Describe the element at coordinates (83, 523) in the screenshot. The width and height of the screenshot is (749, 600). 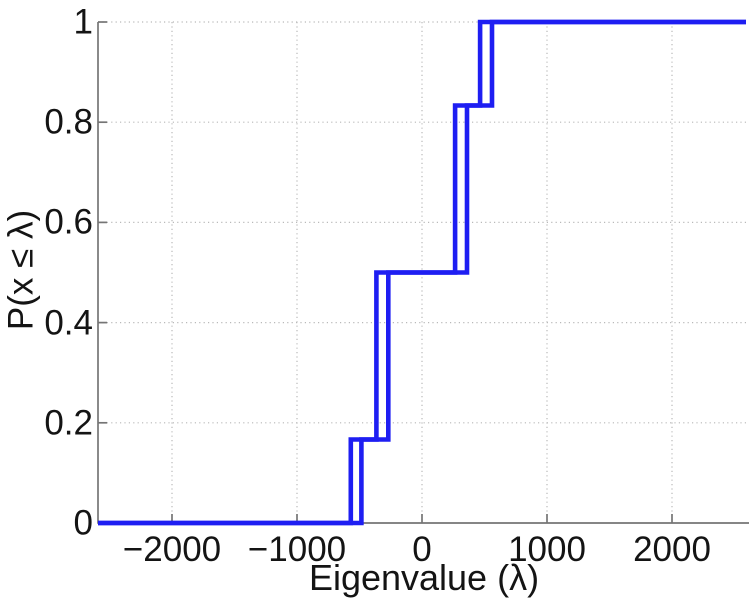
I see `y-tick-label: 0` at that location.